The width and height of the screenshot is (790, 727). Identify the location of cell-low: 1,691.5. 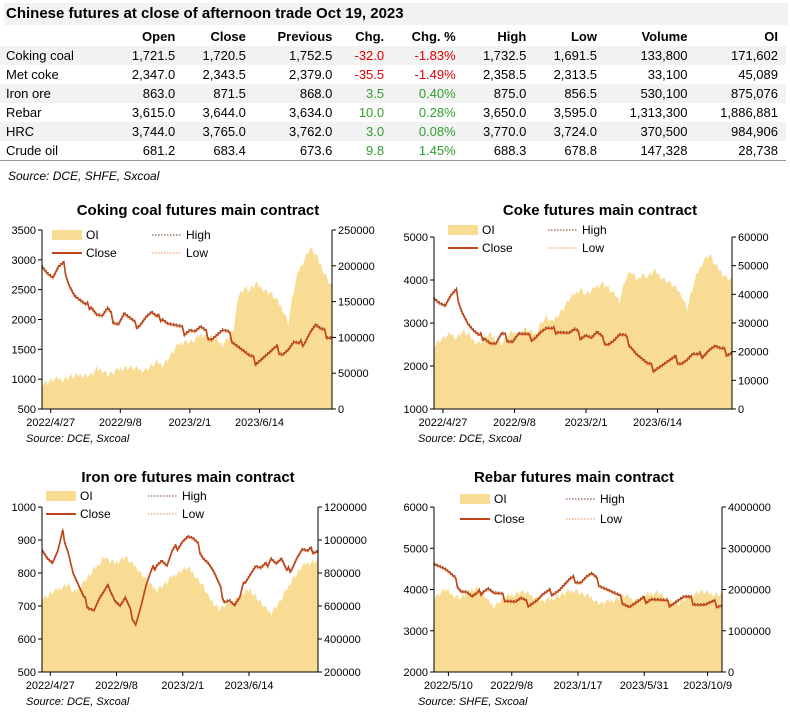
(569, 55).